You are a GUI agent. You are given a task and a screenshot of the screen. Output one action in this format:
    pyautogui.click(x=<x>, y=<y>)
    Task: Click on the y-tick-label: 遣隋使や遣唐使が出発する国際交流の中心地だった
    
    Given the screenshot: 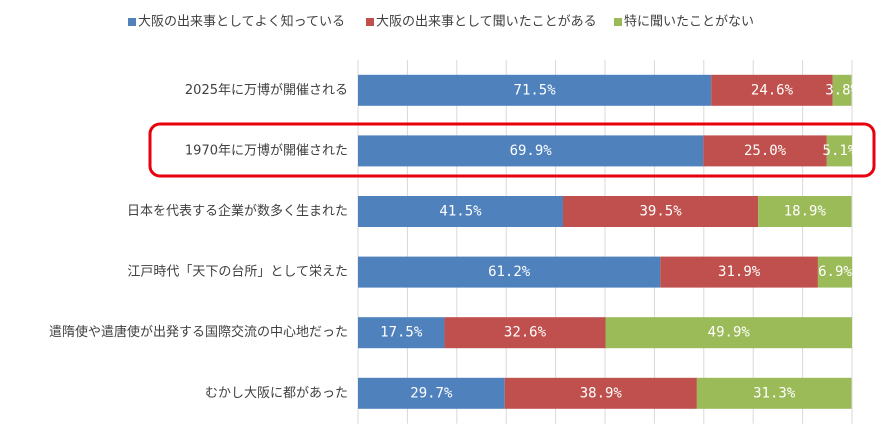 What is the action you would take?
    pyautogui.click(x=198, y=332)
    